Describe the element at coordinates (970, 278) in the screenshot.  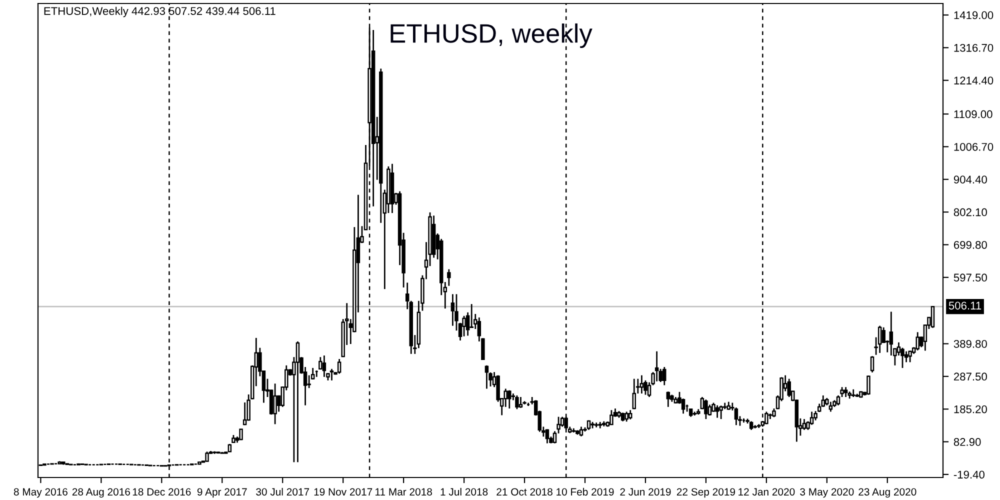
I see `y-tick-label: 597.50` at that location.